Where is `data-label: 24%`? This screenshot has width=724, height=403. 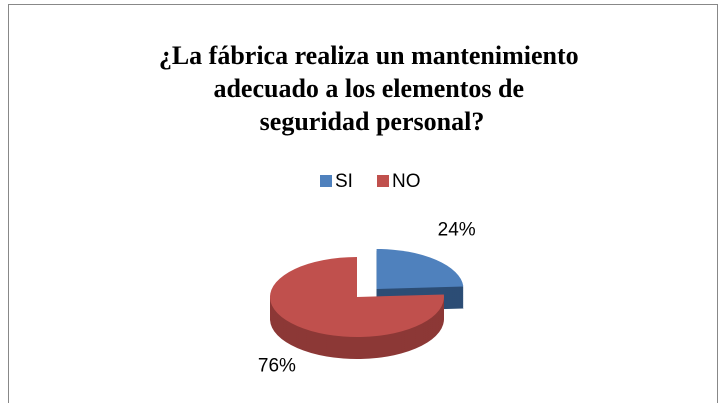
data-label: 24% is located at coordinates (457, 230).